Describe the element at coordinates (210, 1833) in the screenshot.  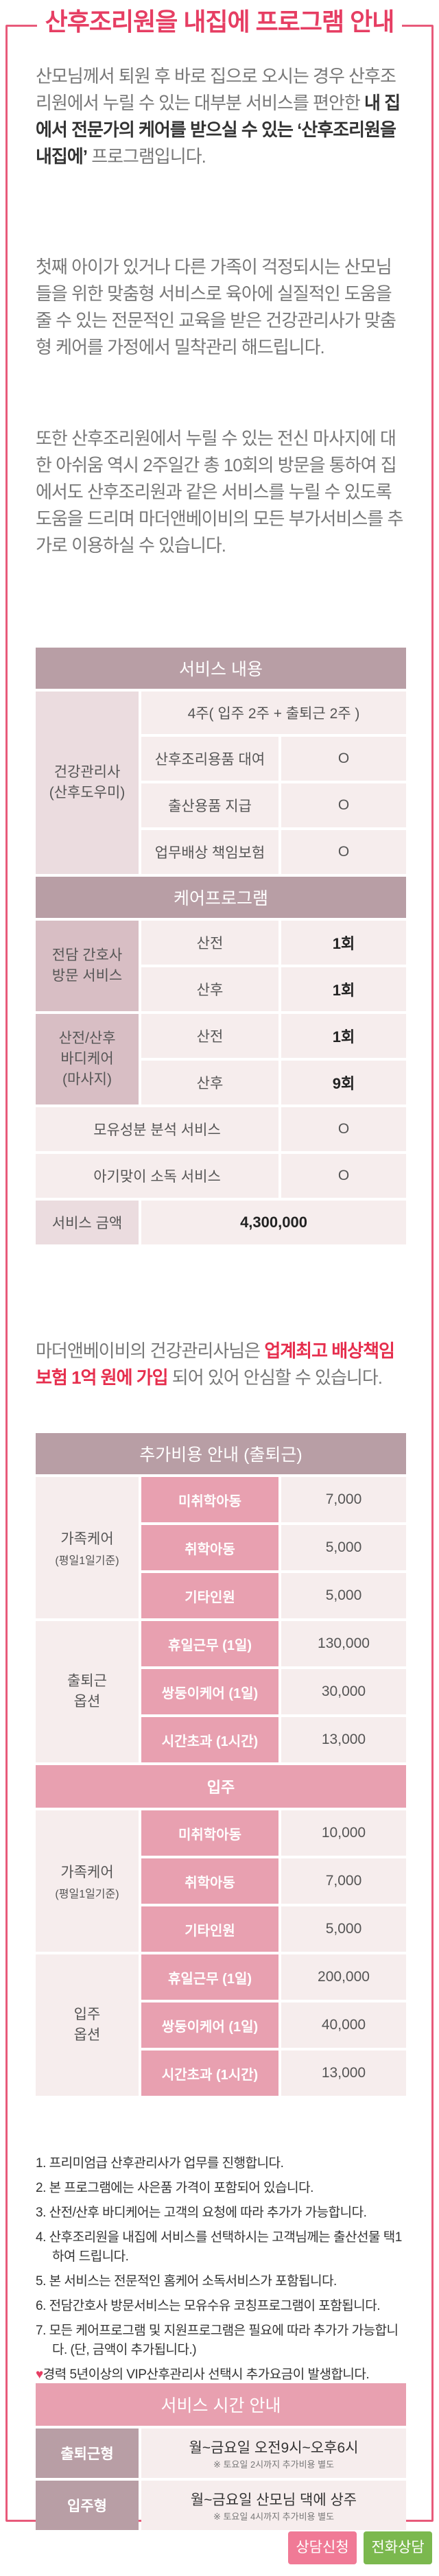
I see `live-row-1-label: 미취학아동` at that location.